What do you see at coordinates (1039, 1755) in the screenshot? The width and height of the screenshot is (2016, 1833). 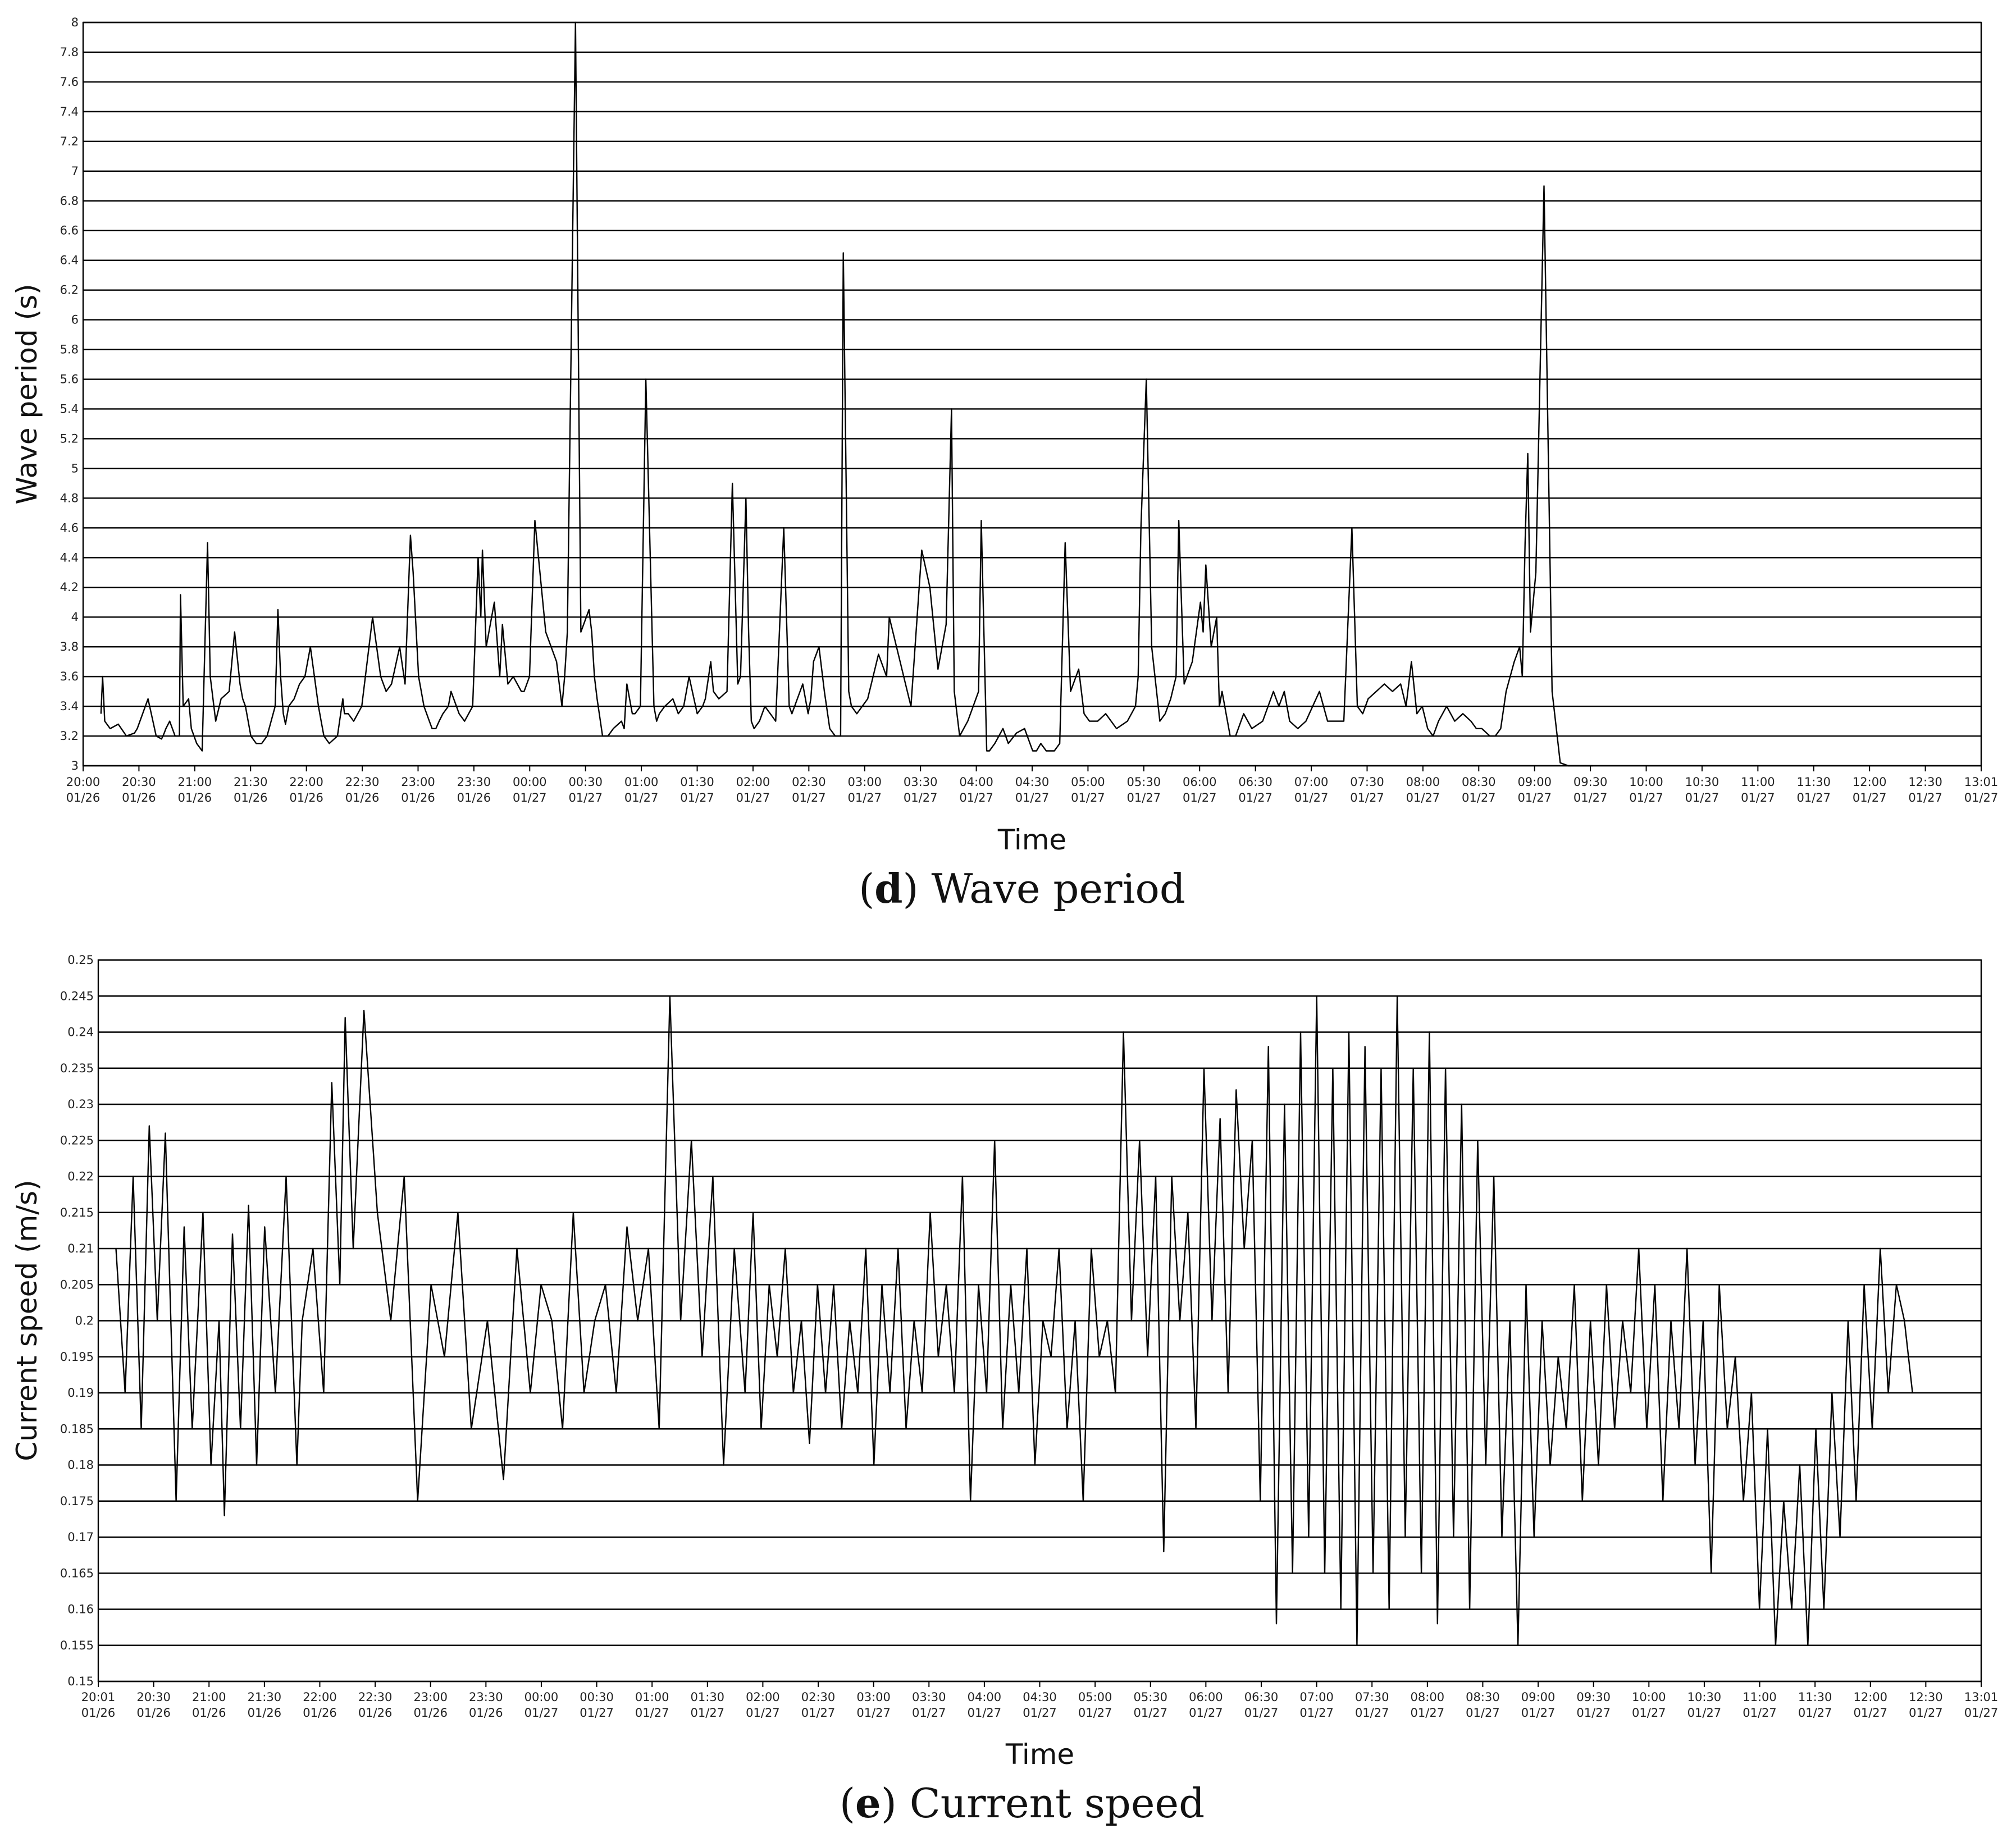 I see `x-axis-title-current-speed: Time` at bounding box center [1039, 1755].